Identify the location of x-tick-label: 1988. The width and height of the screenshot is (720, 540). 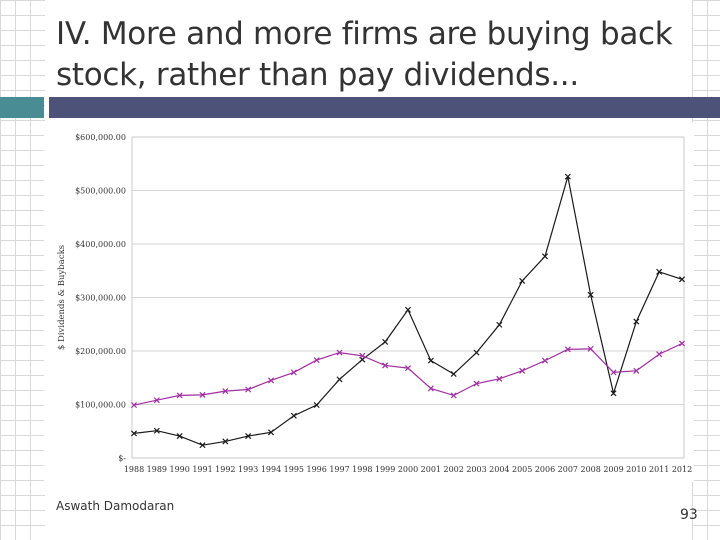
(134, 469).